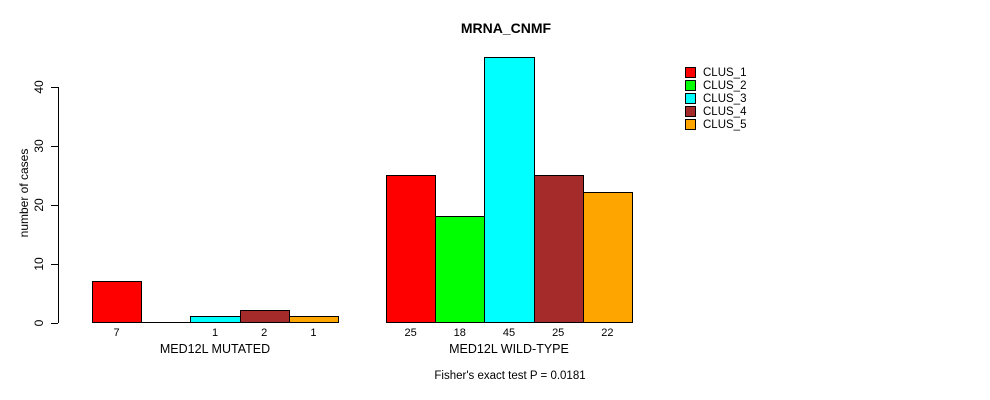 This screenshot has width=990, height=400. I want to click on y-tick-label: 40, so click(39, 87).